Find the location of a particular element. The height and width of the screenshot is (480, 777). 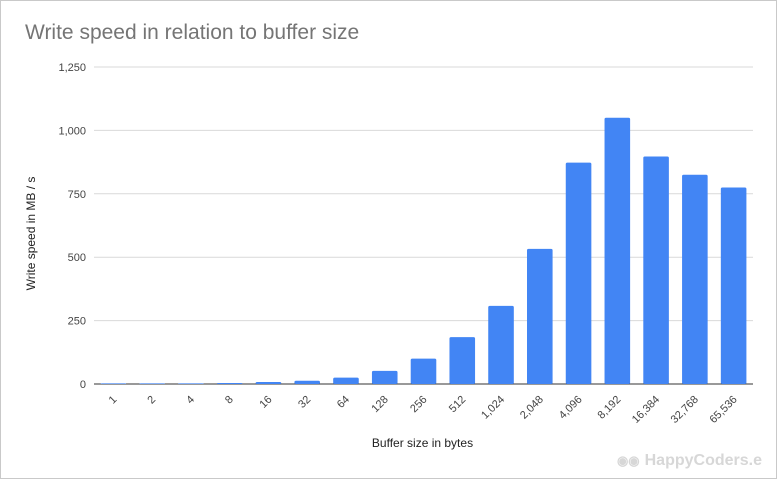

x-tick-label: 256 is located at coordinates (418, 404).